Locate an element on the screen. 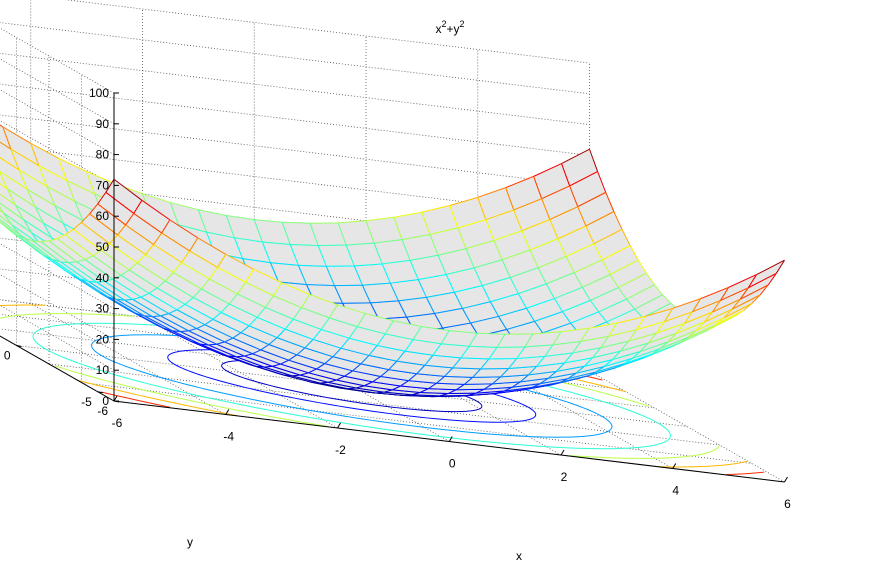  z-tick-label: 0 is located at coordinates (105, 401).